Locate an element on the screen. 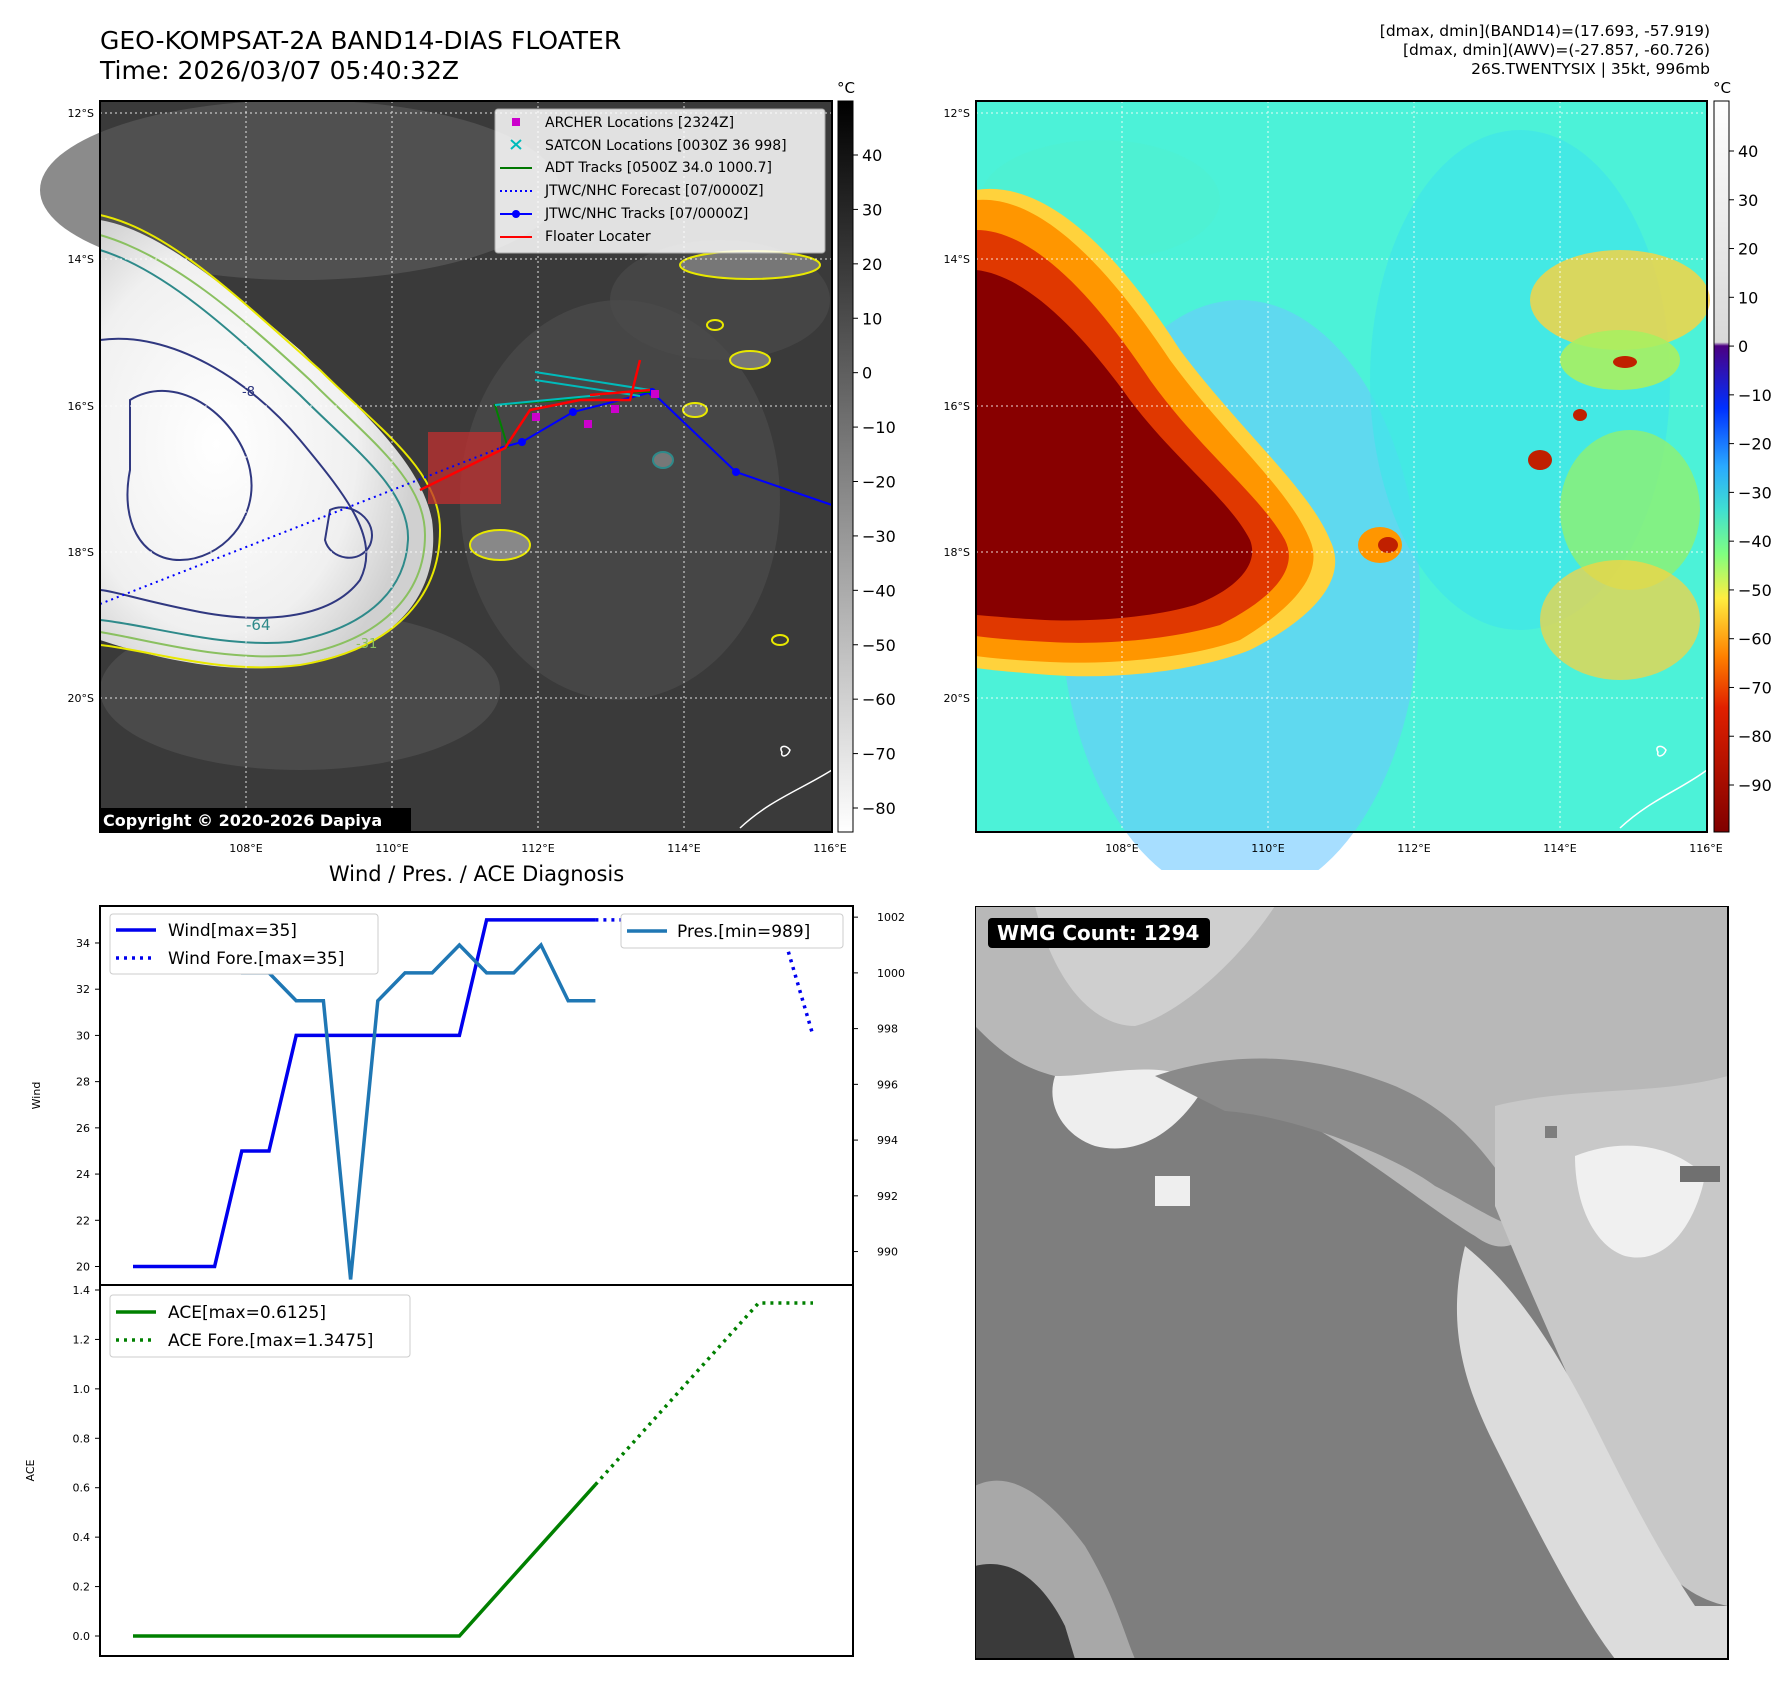 This screenshot has height=1690, width=1792. wind-ytick: 24 is located at coordinates (83, 1174).